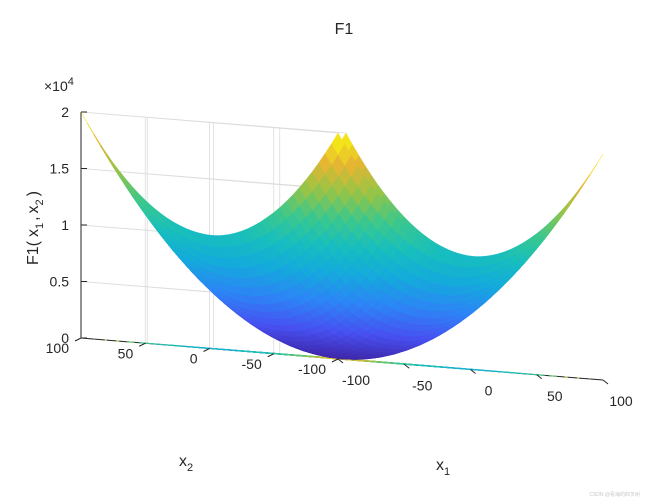 The image size is (667, 500). Describe the element at coordinates (58, 348) in the screenshot. I see `y-tick-label: 100` at that location.